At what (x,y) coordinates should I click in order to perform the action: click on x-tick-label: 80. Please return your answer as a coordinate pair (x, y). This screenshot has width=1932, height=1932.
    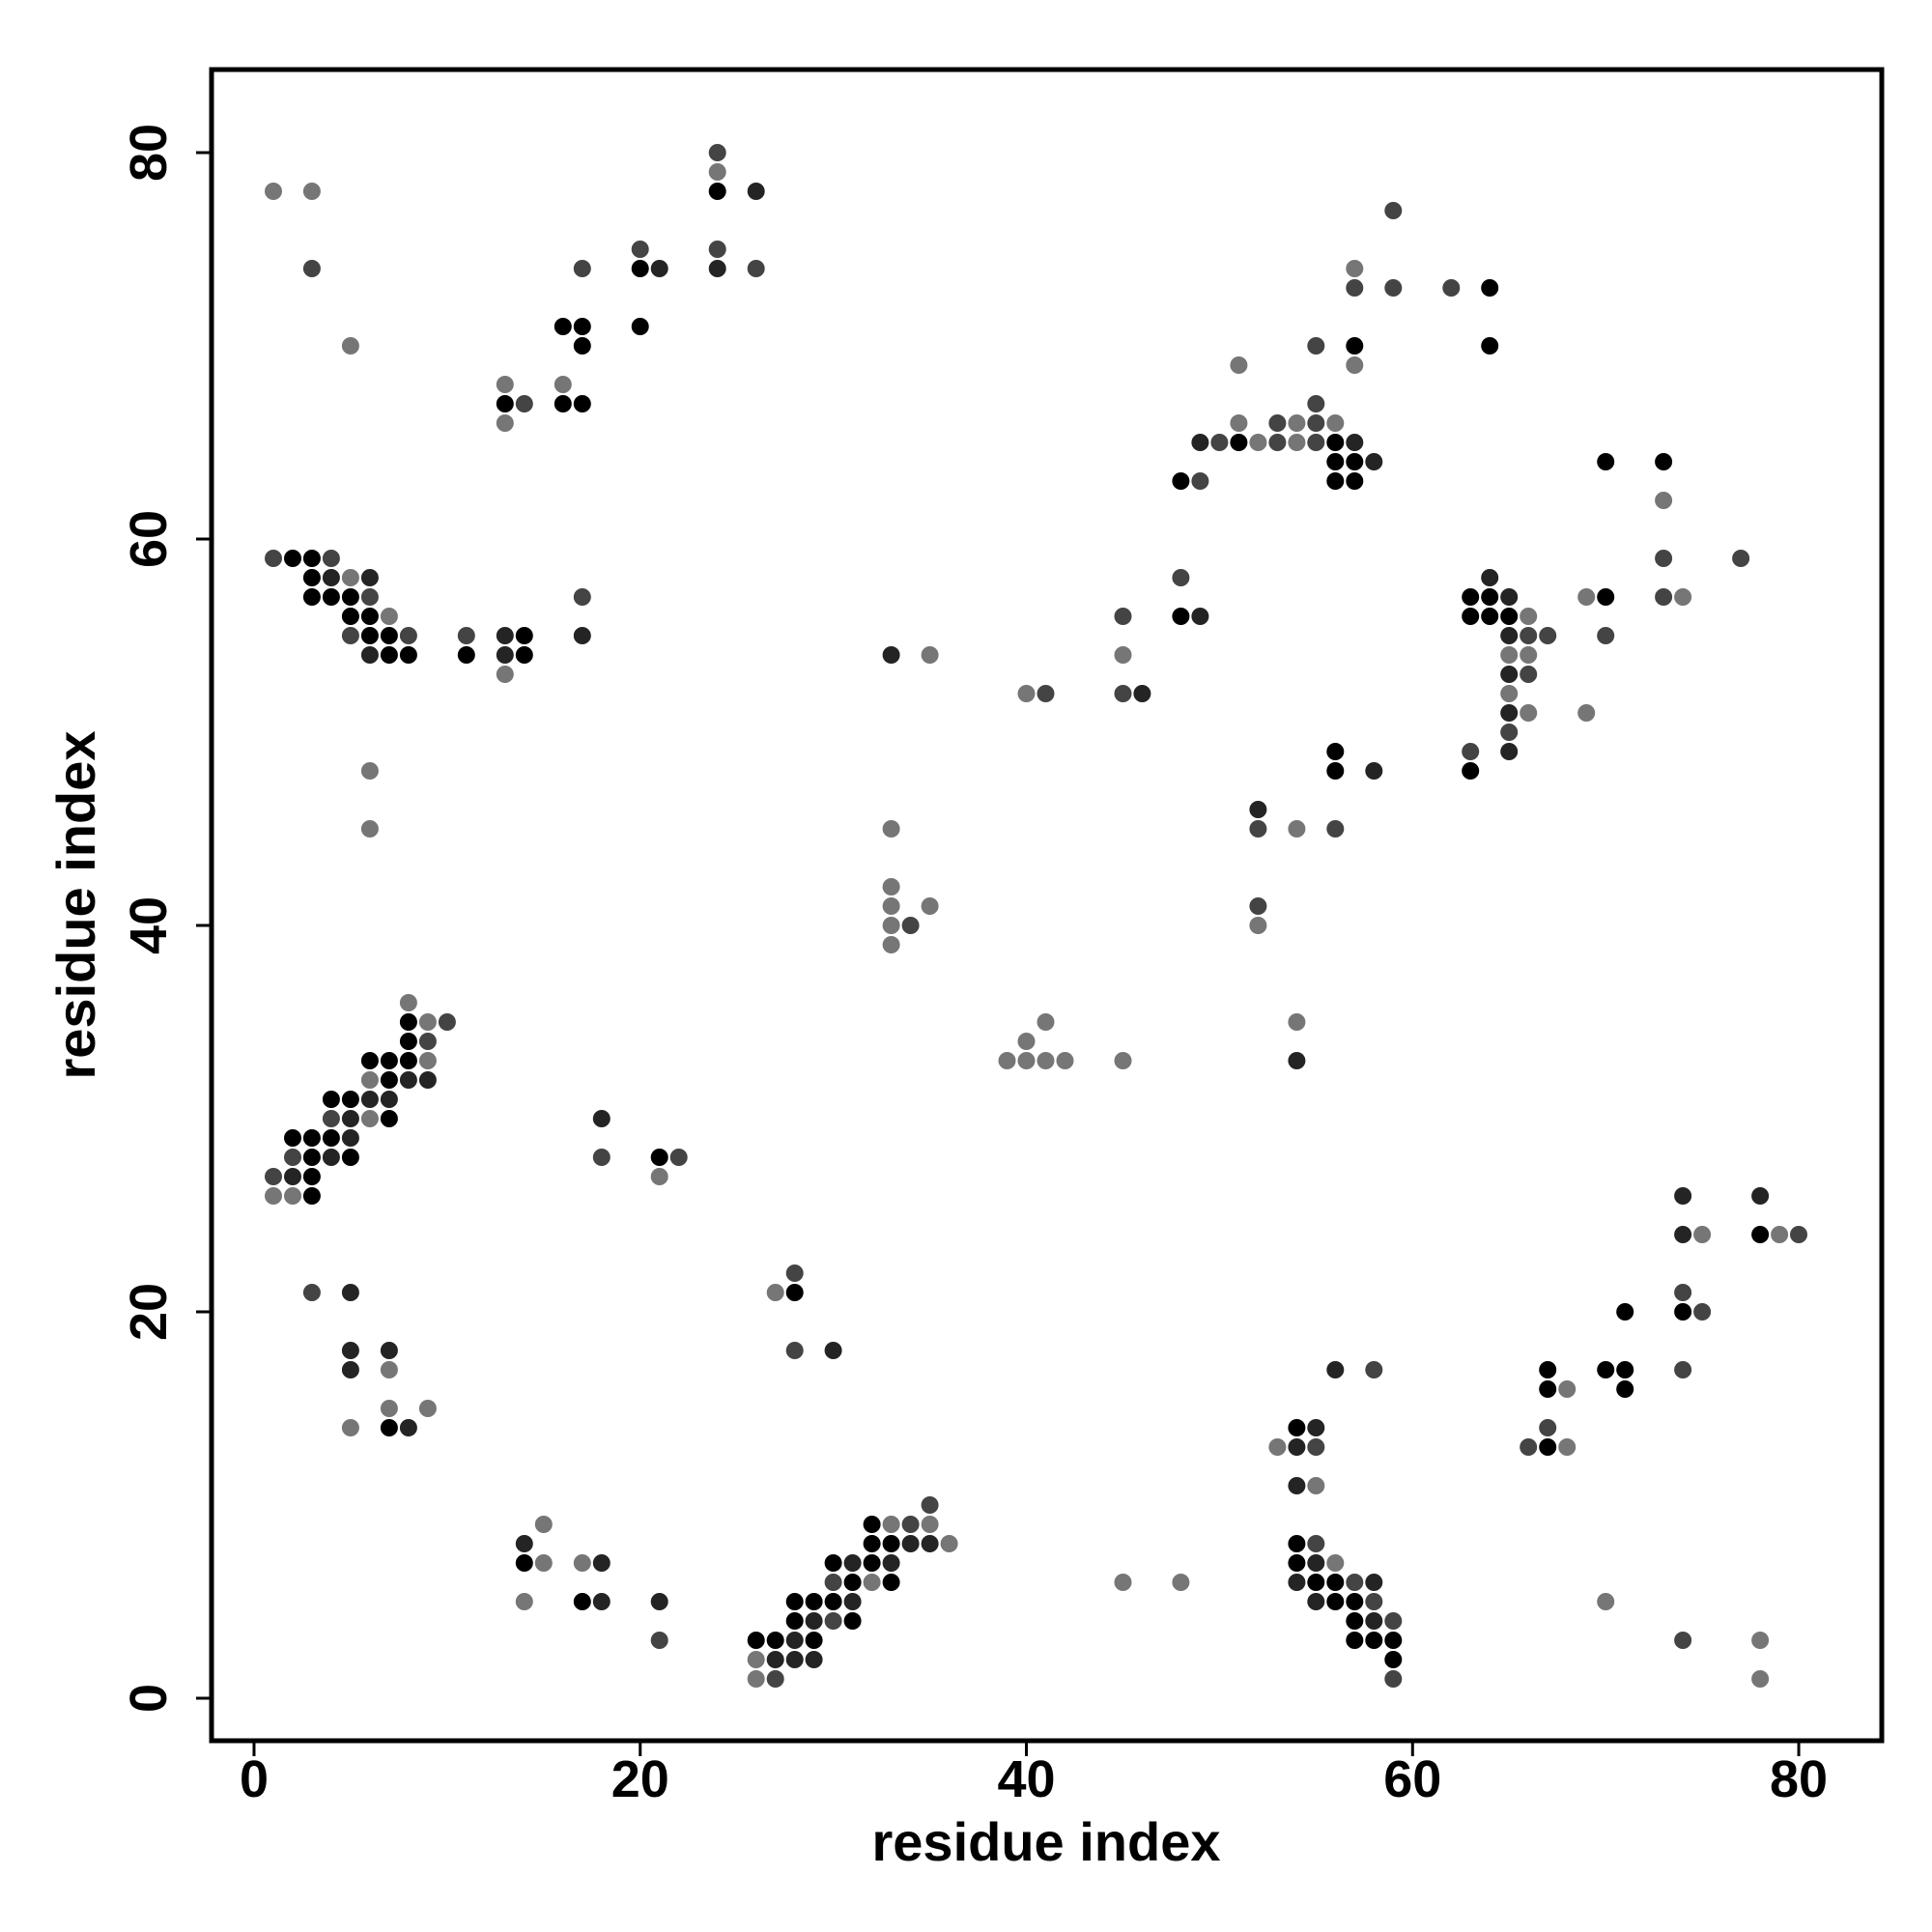
    Looking at the image, I should click on (1799, 1779).